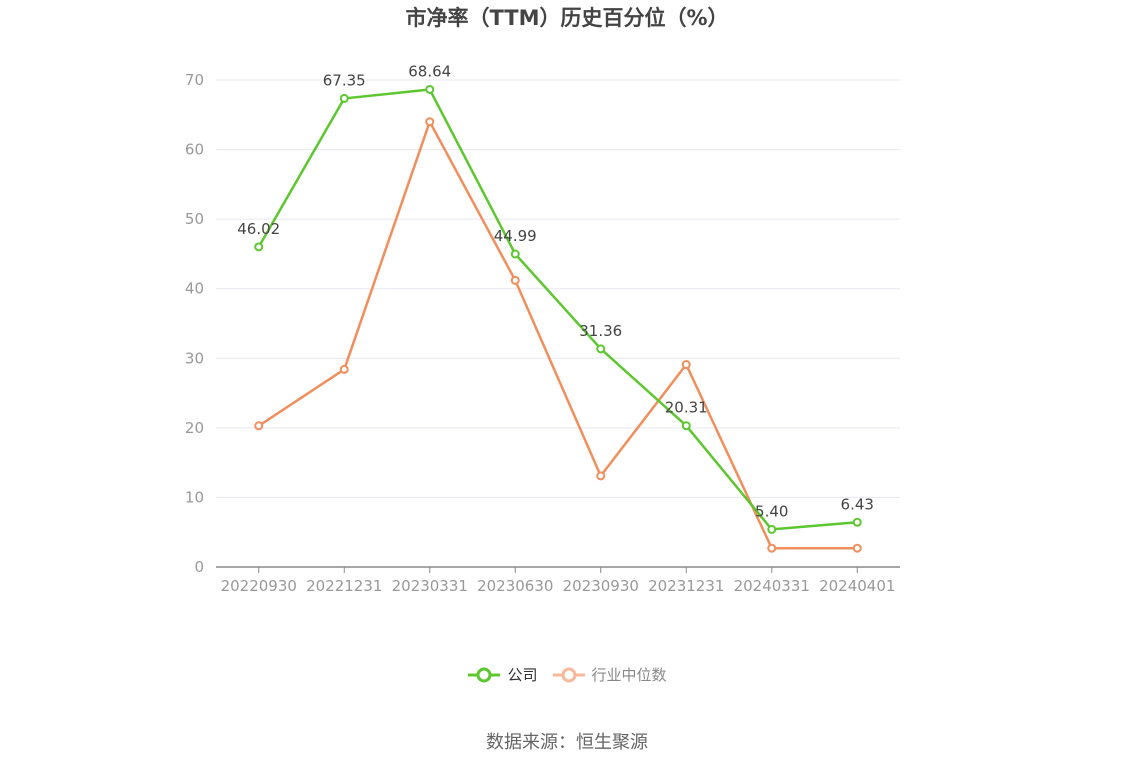 This screenshot has height=766, width=1134. I want to click on y-tick-label: 50, so click(194, 219).